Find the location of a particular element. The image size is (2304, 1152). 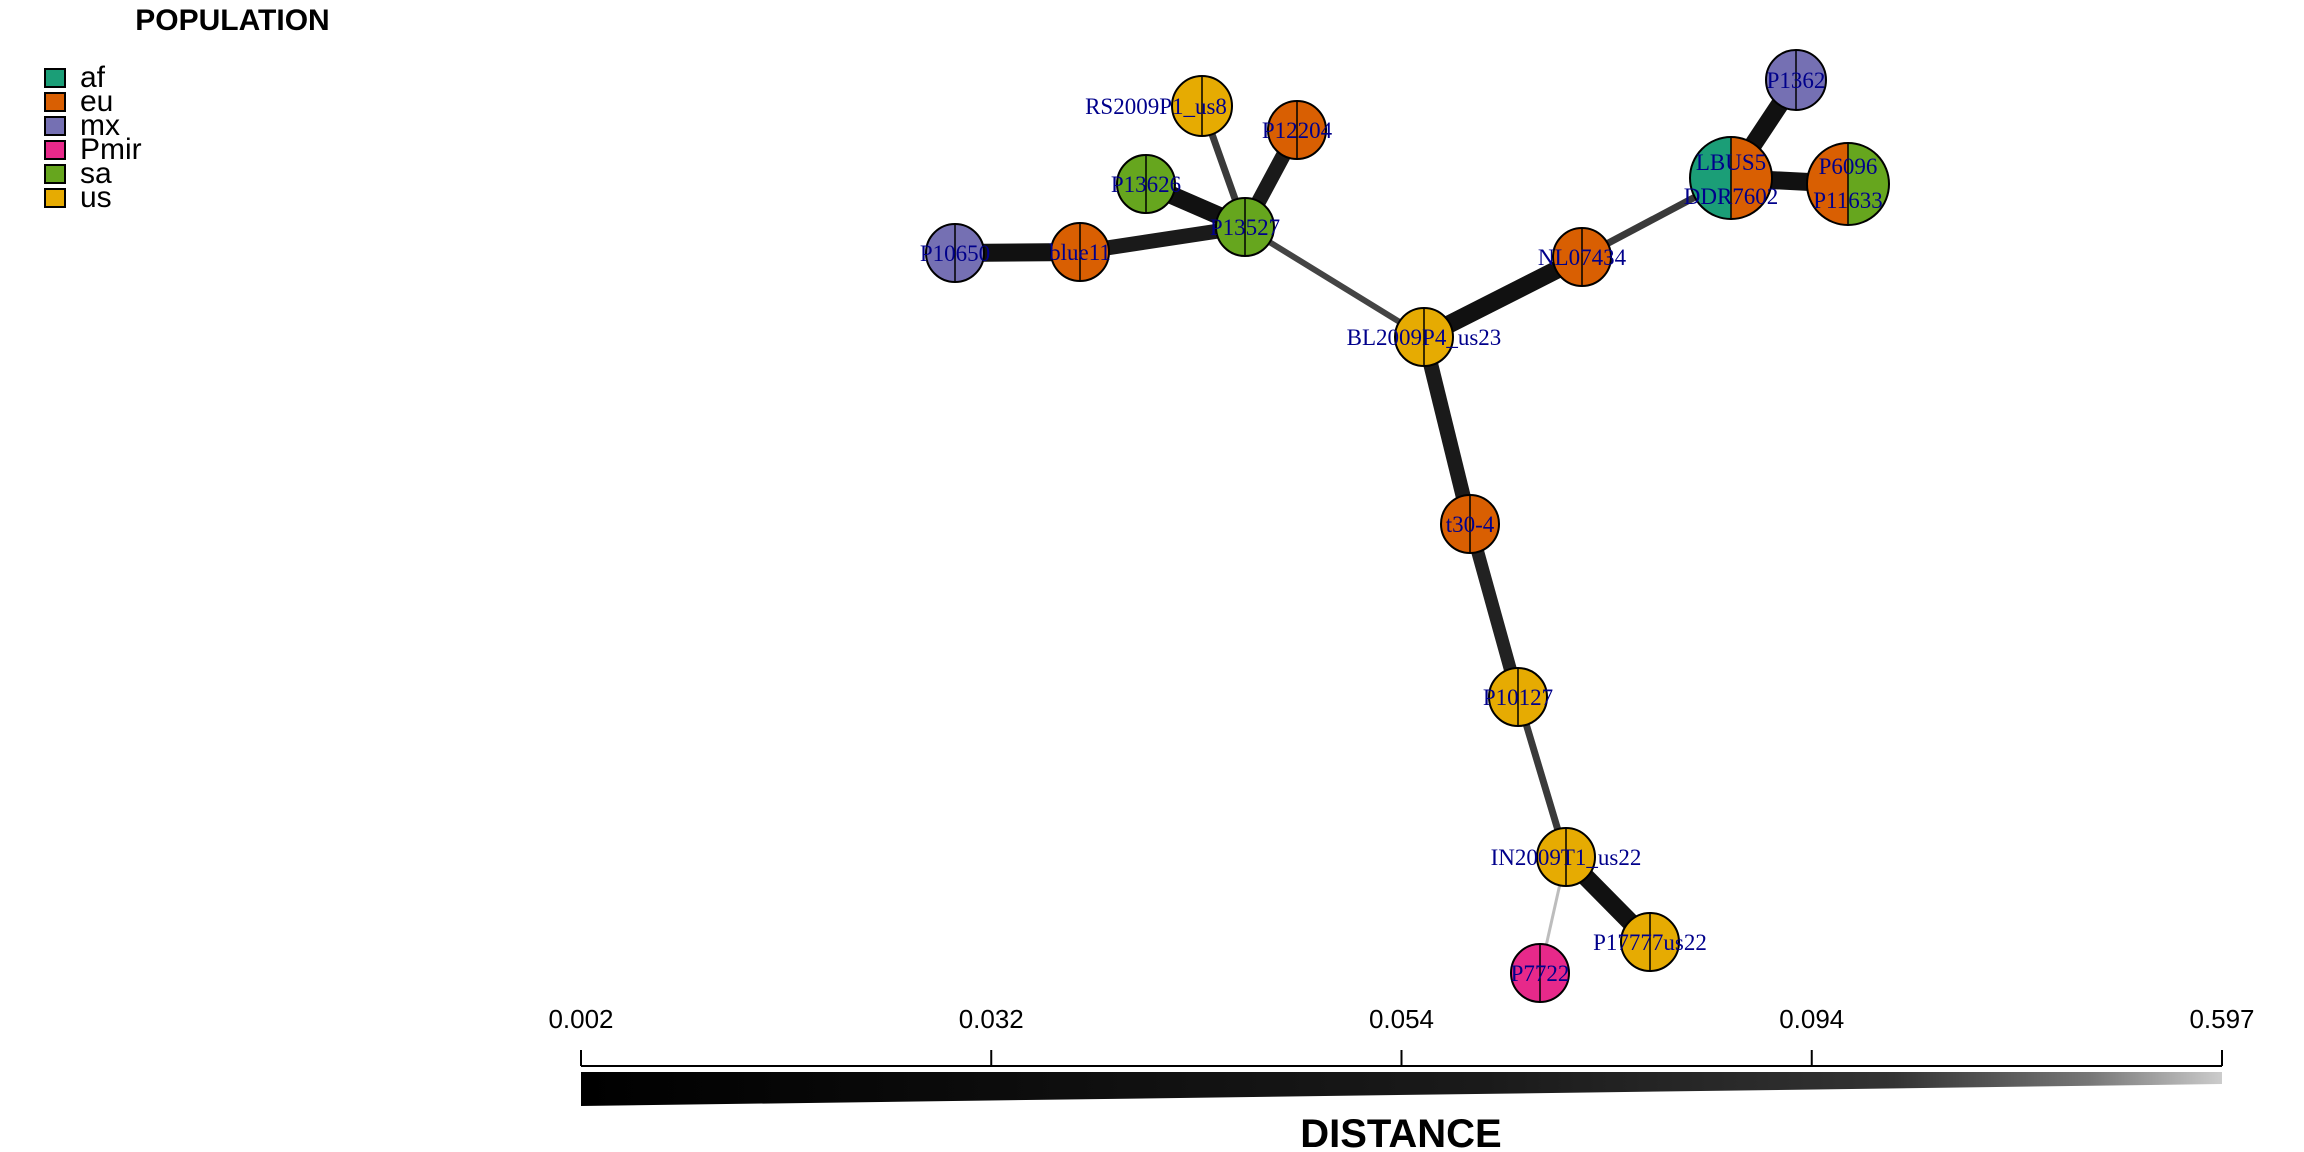

node-P10650: P10650 is located at coordinates (955, 253).